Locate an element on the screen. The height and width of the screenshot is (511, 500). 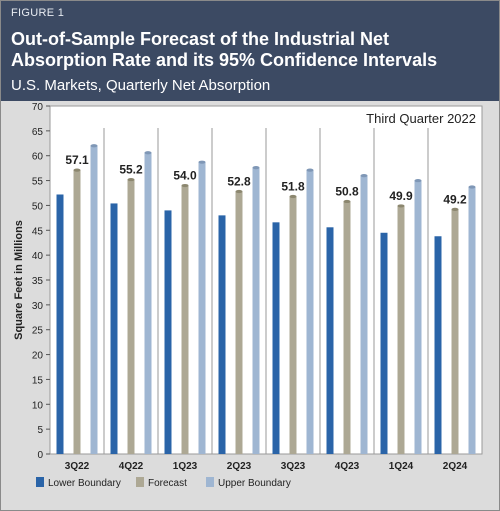
y-tick-label: 10 is located at coordinates (38, 405).